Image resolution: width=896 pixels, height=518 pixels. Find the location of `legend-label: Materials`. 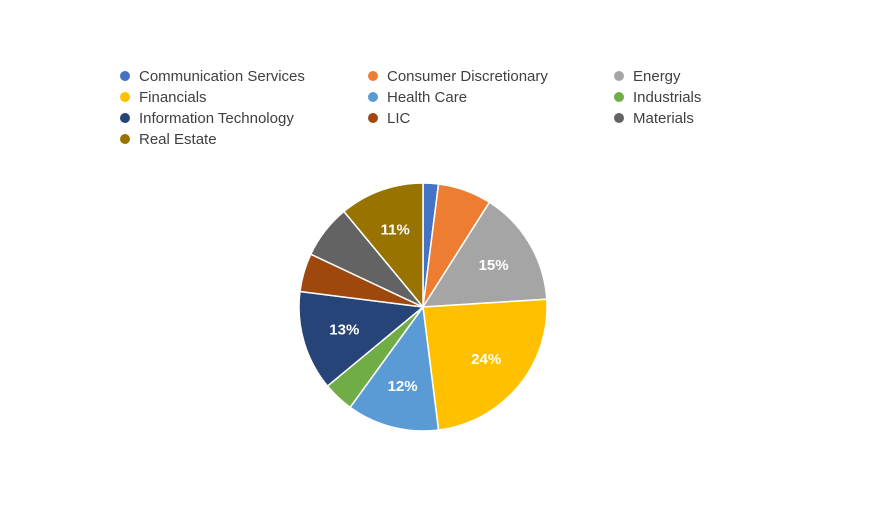

legend-label: Materials is located at coordinates (663, 118).